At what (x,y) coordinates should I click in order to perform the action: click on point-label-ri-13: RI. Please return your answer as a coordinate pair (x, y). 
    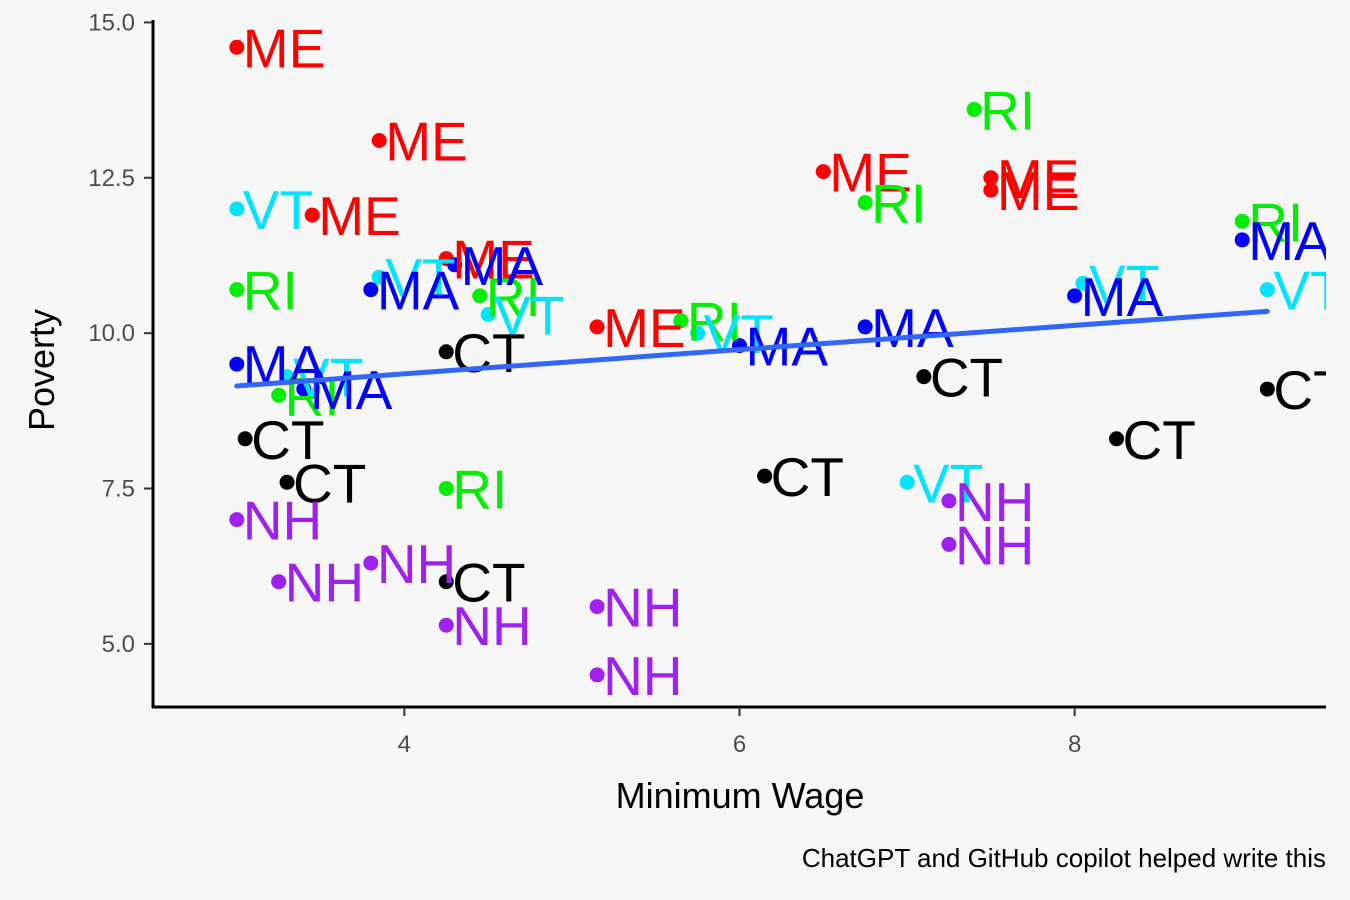
    Looking at the image, I should click on (714, 322).